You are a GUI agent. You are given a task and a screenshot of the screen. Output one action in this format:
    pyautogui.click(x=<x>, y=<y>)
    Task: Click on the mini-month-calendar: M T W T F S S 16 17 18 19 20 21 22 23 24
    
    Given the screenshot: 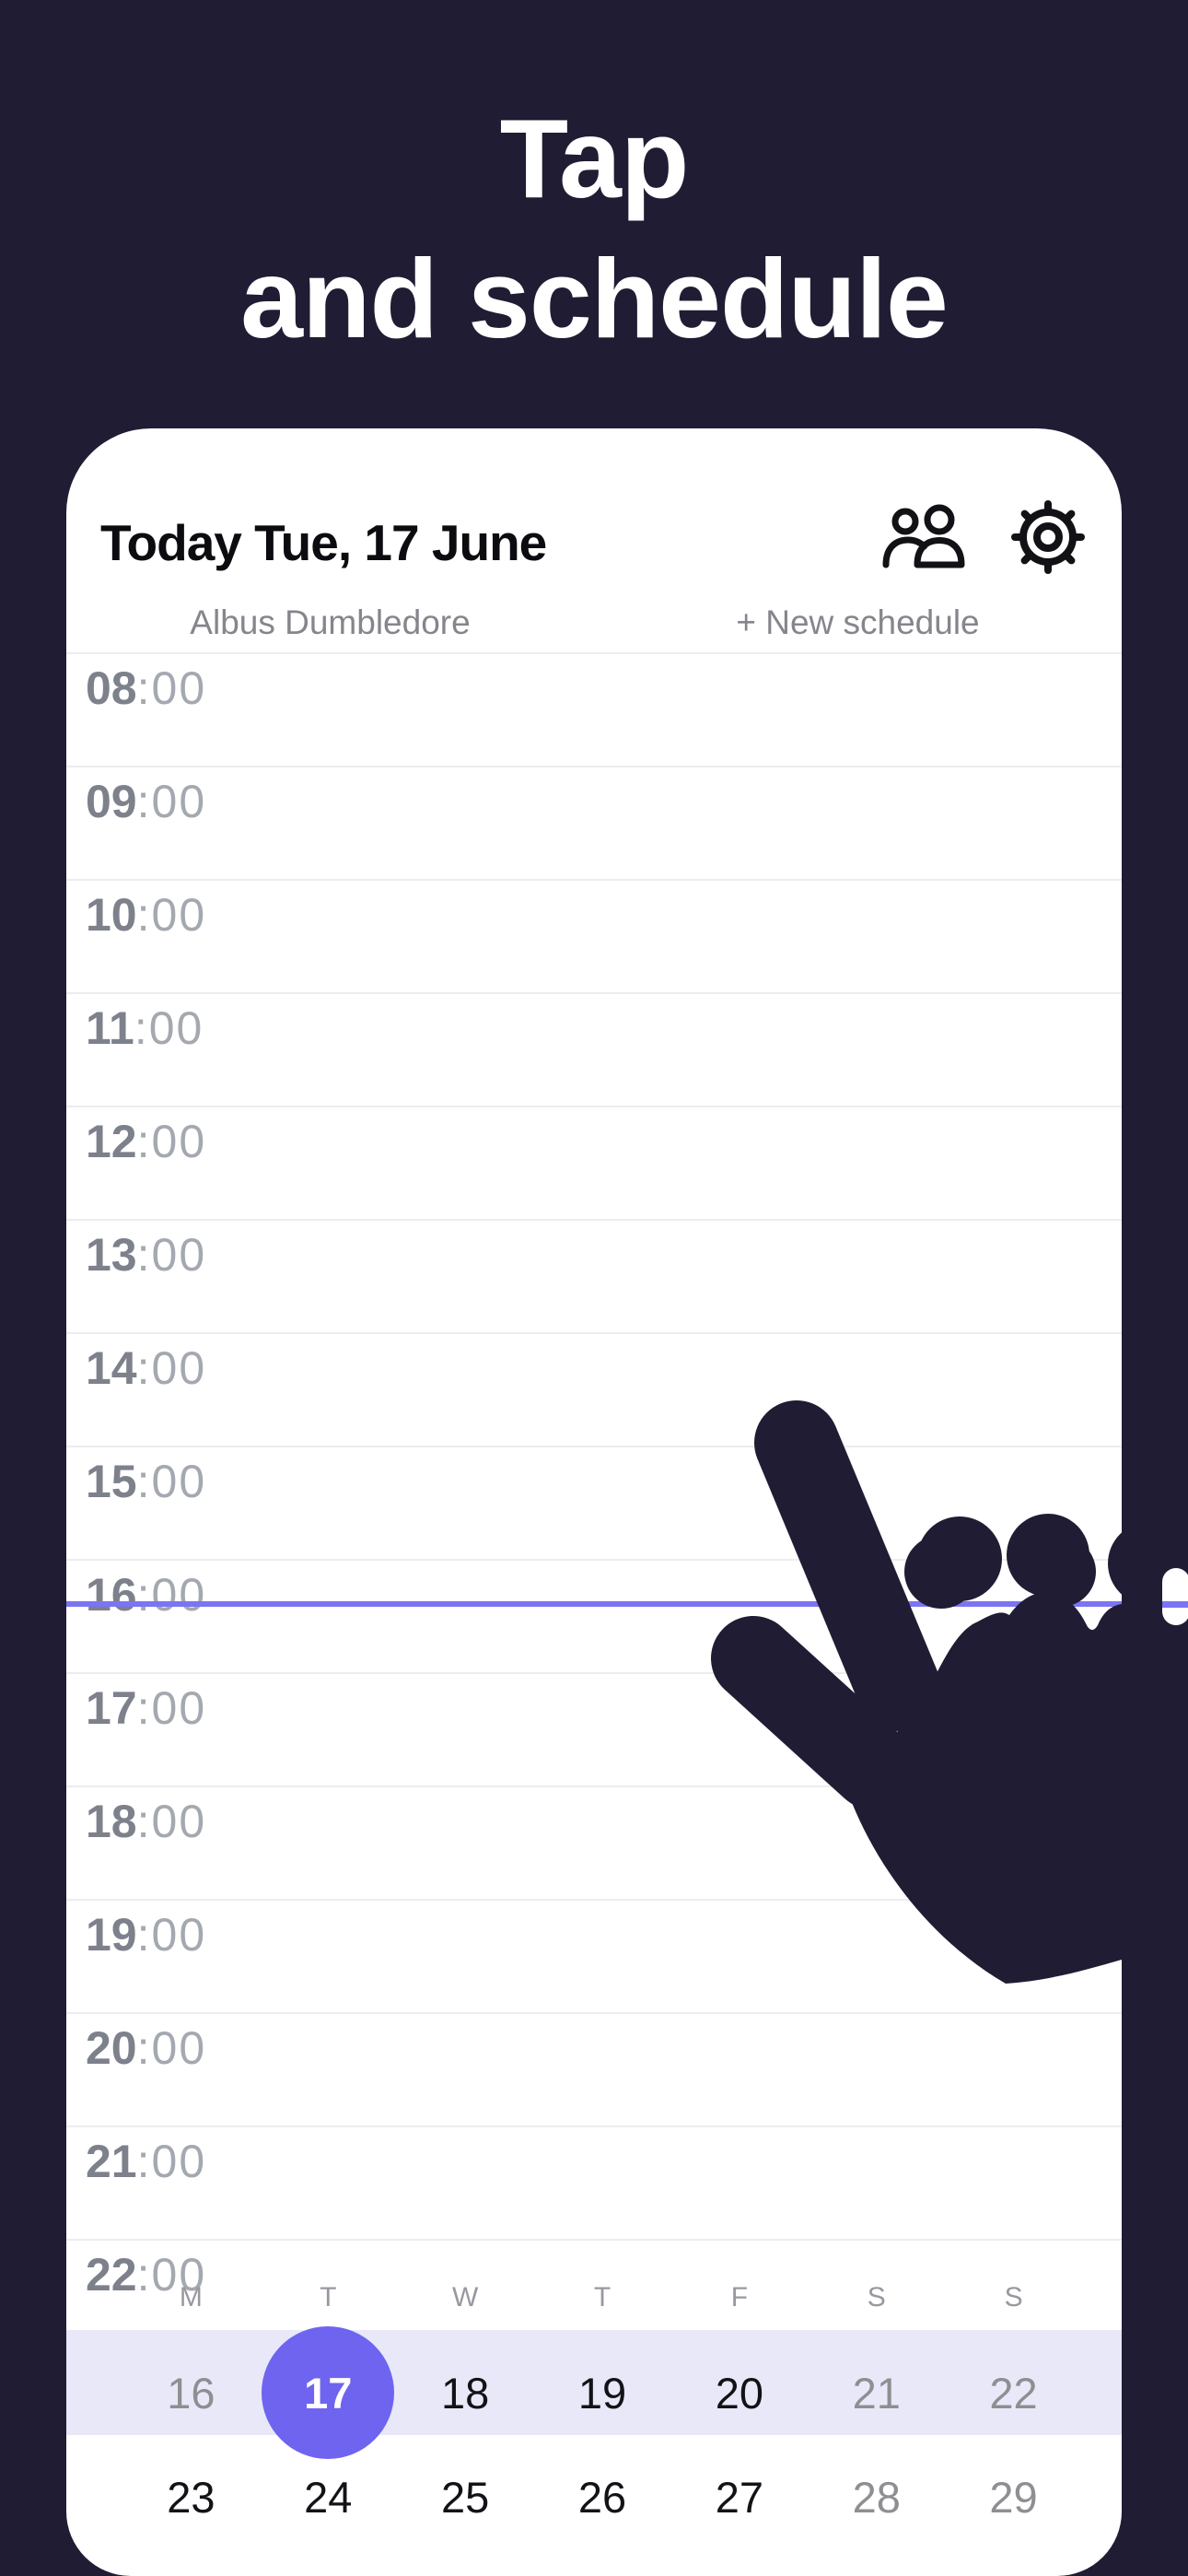 What is the action you would take?
    pyautogui.click(x=594, y=2412)
    